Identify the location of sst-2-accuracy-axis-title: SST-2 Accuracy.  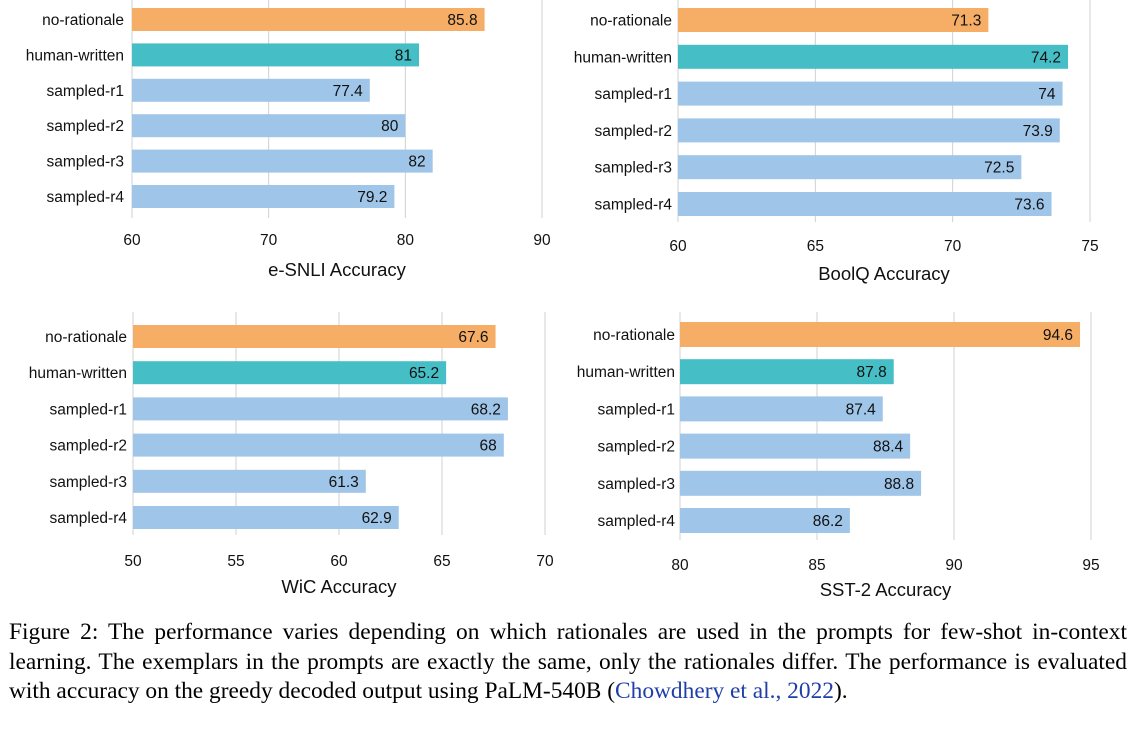
(886, 589).